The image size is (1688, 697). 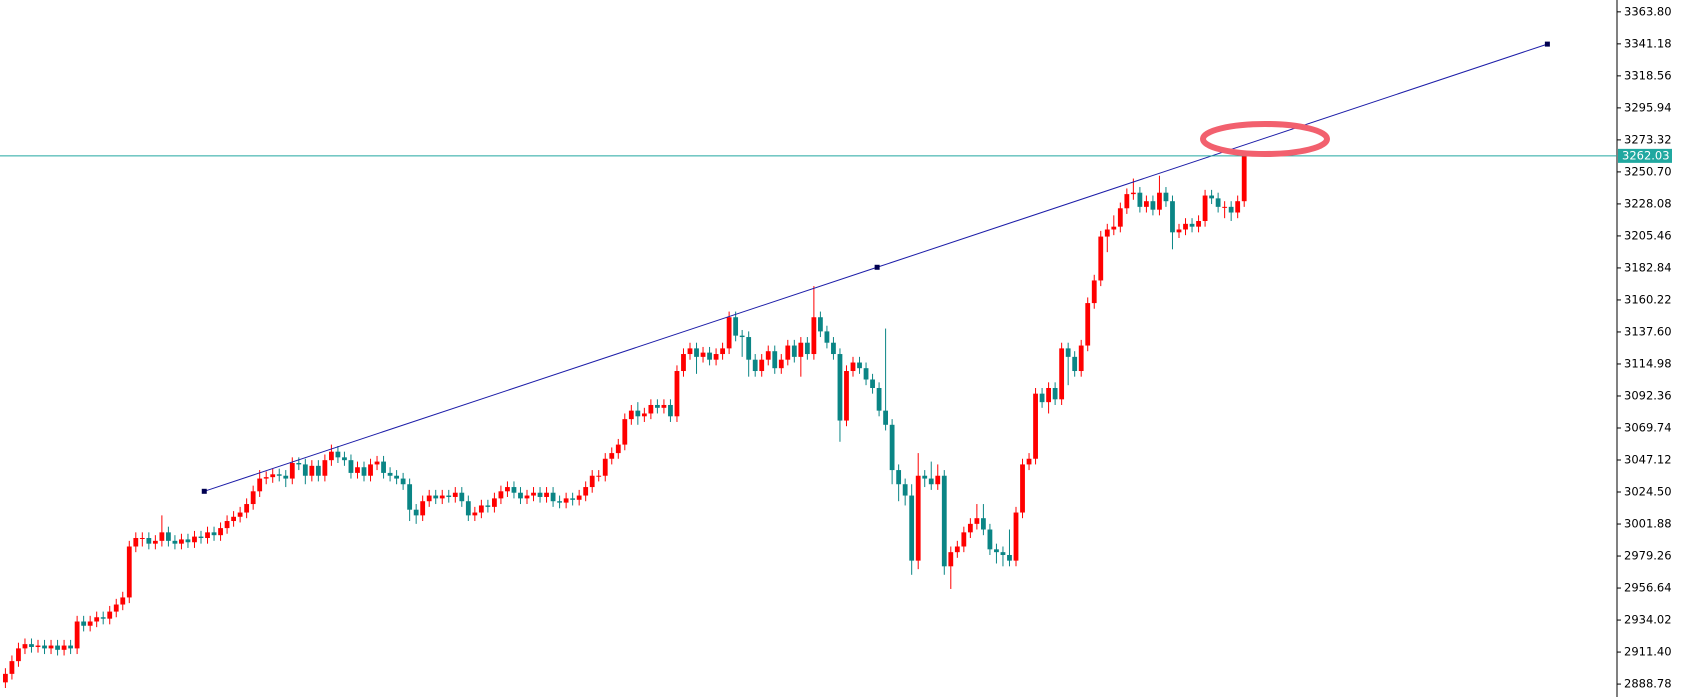 What do you see at coordinates (1648, 588) in the screenshot?
I see `y-tick-label: 2956.64` at bounding box center [1648, 588].